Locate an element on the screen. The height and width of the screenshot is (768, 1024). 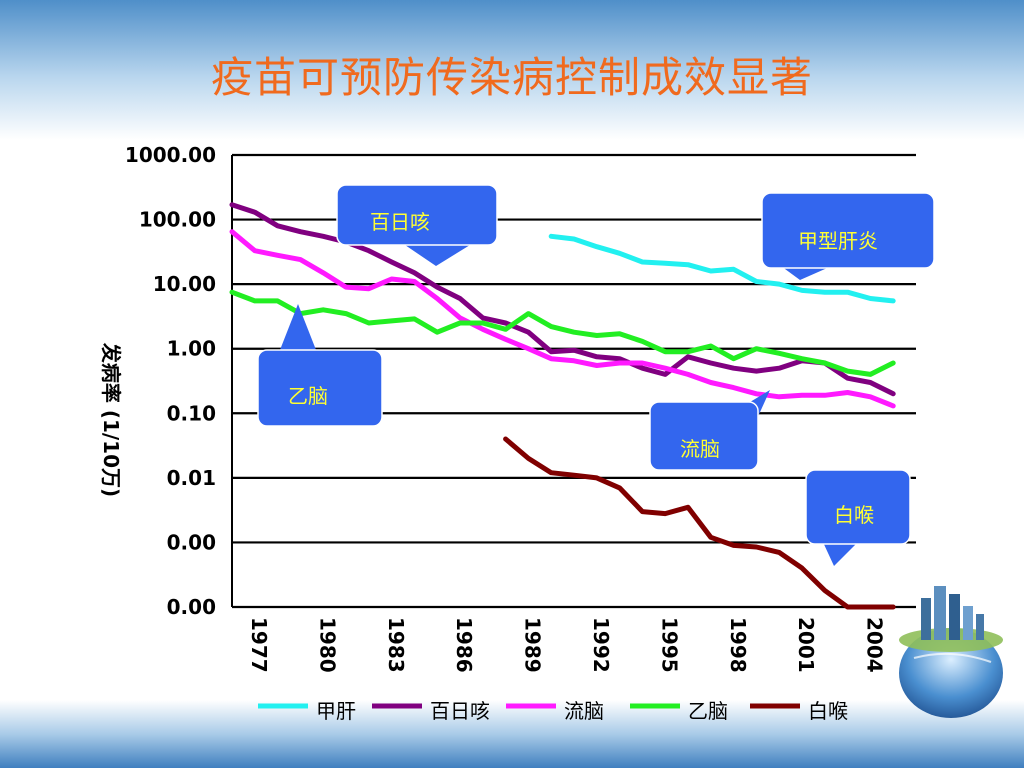
y-tick-label: 0.10 is located at coordinates (191, 413).